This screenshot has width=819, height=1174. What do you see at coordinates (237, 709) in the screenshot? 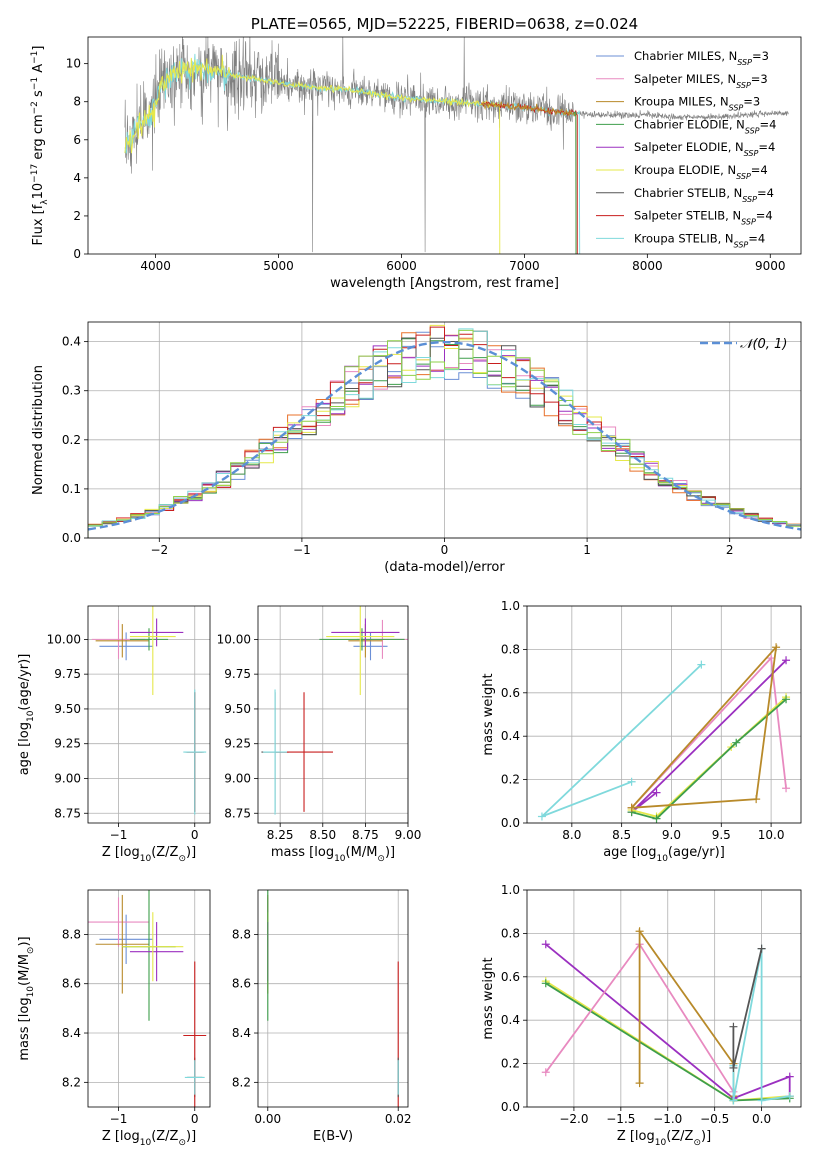
I see `y-tick-label: 9.50` at bounding box center [237, 709].